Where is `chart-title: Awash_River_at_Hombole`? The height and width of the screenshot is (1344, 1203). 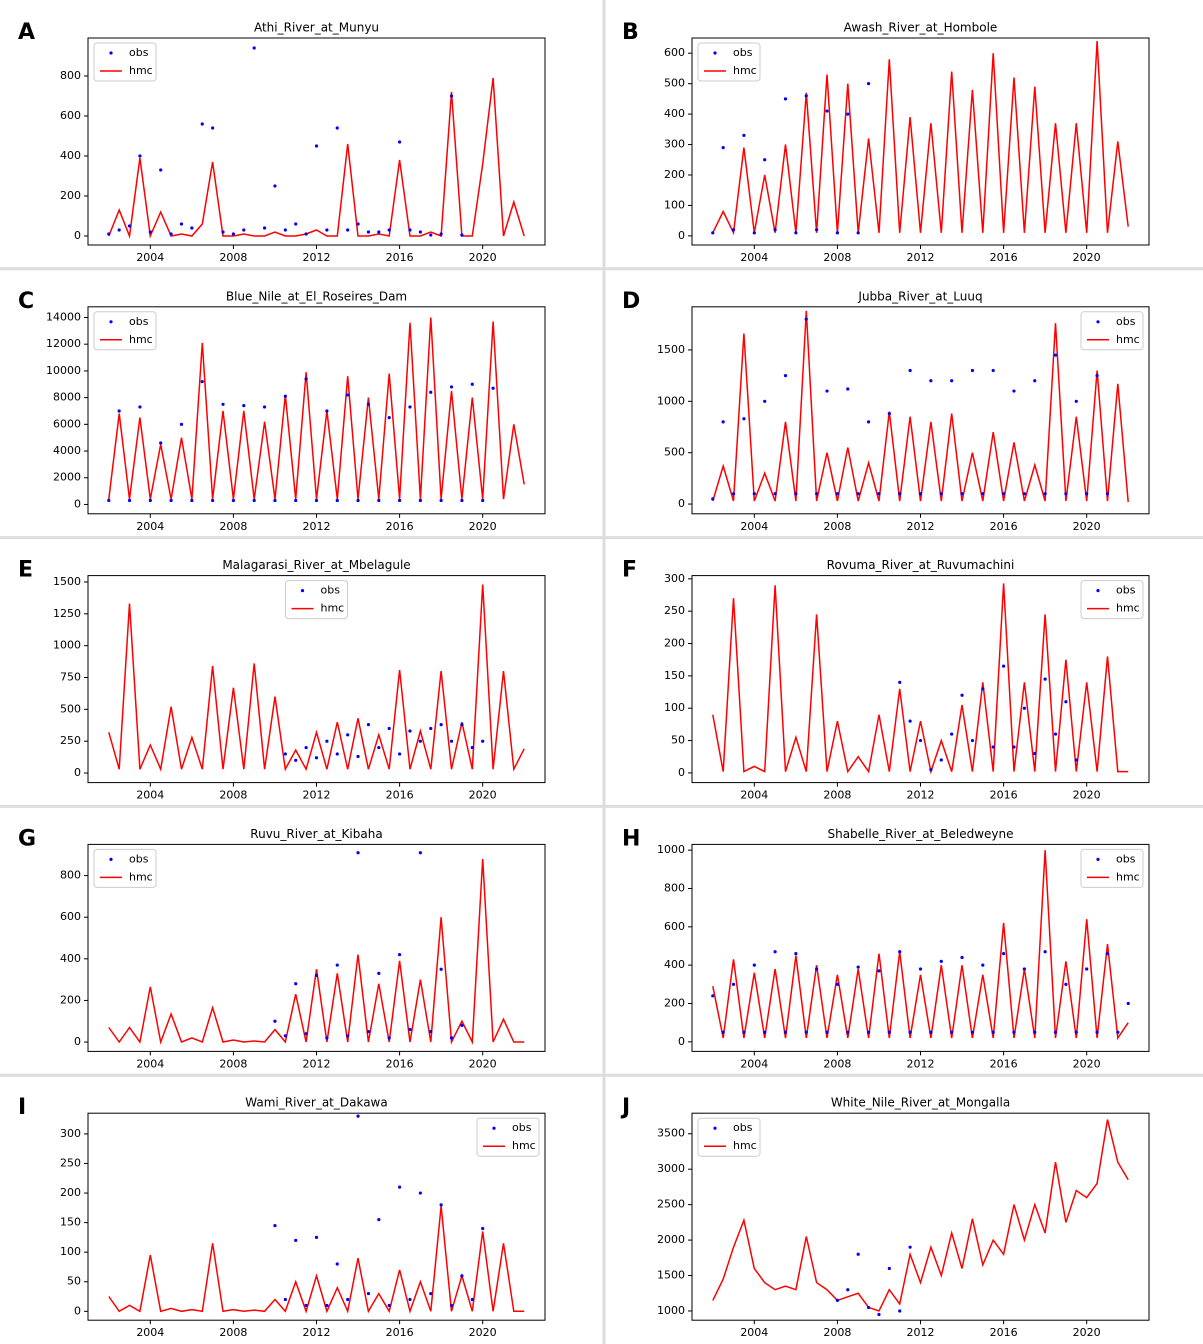 chart-title: Awash_River_at_Hombole is located at coordinates (921, 28).